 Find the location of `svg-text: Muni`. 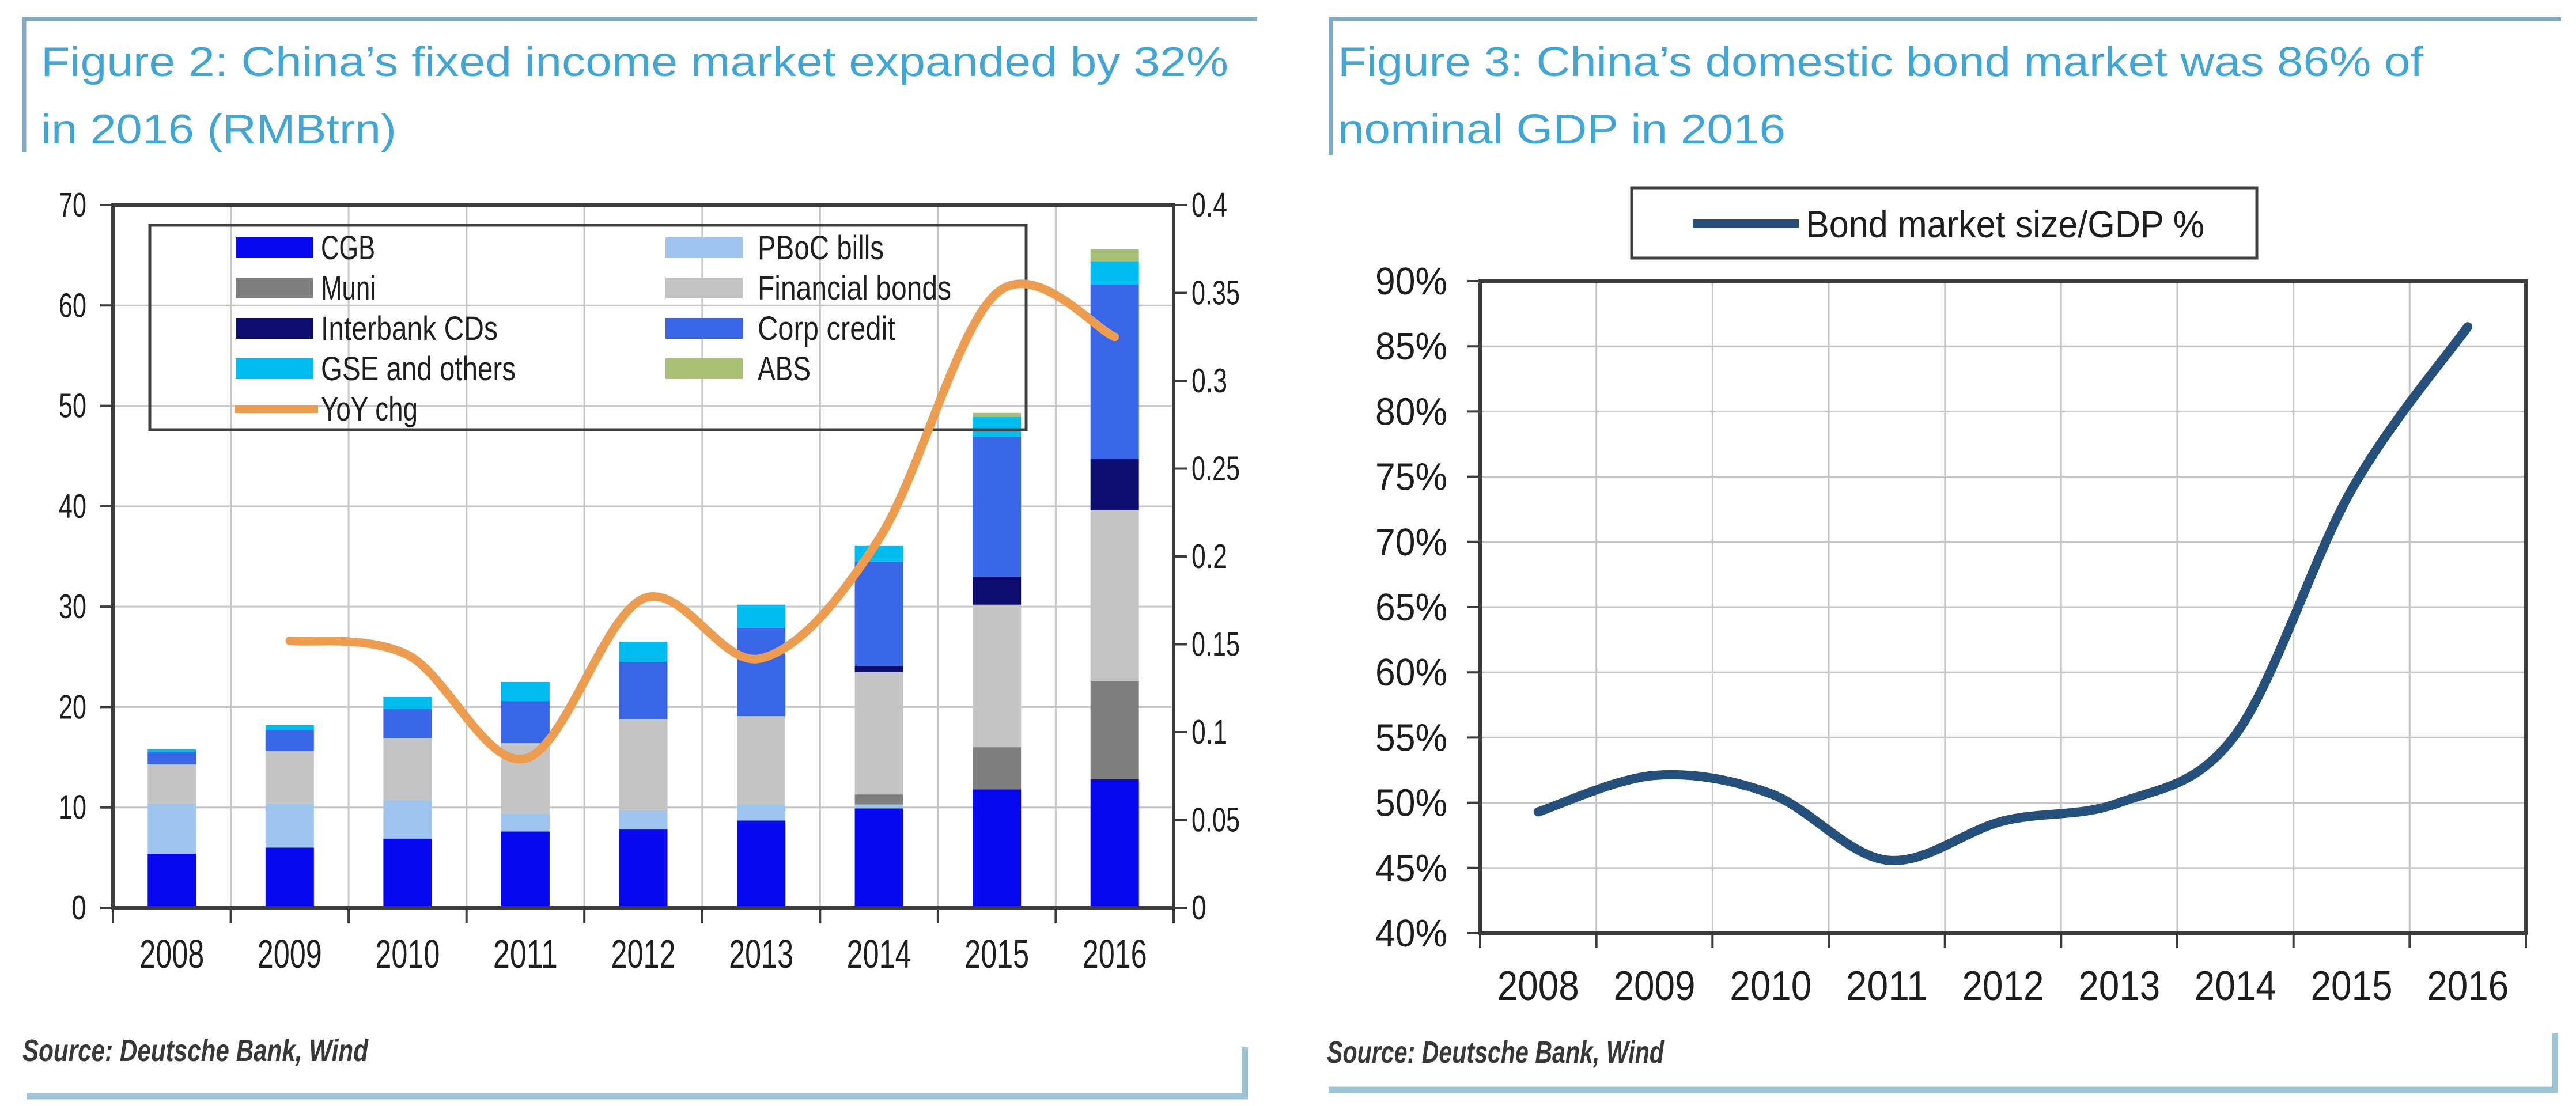

svg-text: Muni is located at coordinates (348, 288).